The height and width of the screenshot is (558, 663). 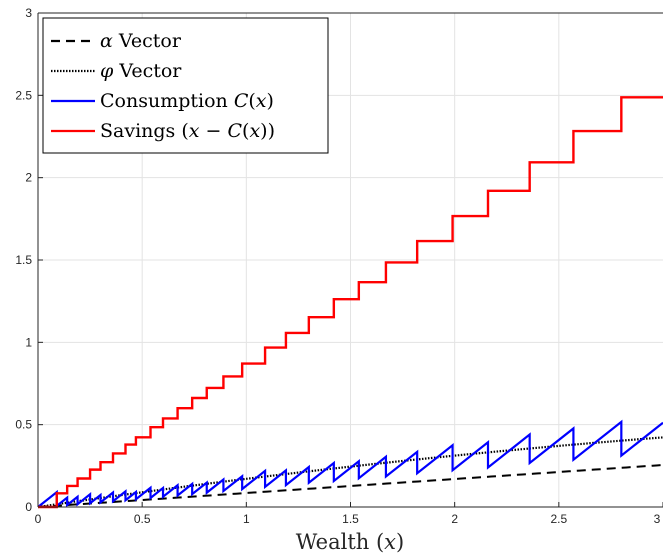 I want to click on x-tick-label: 1, so click(x=246, y=519).